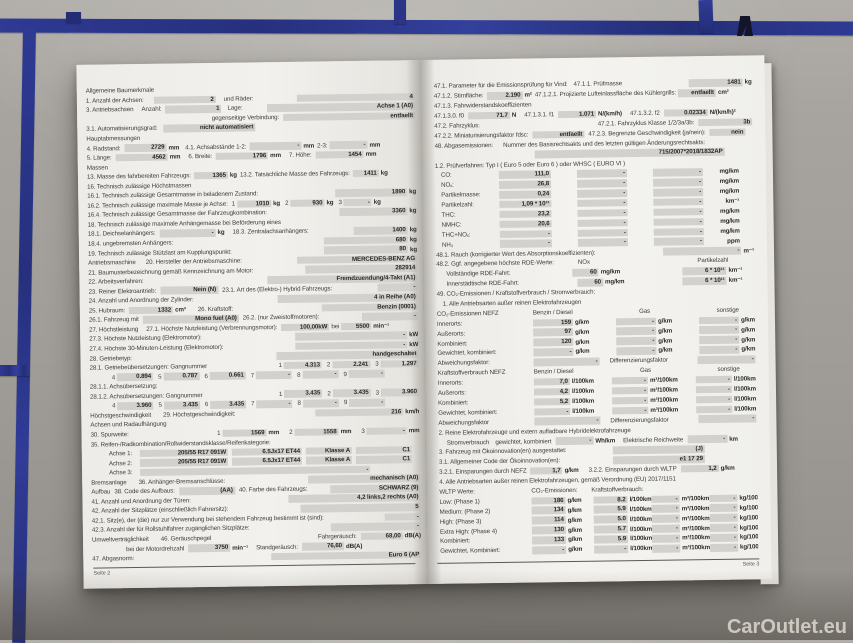 The image size is (853, 643). I want to click on form-label: sonstige, so click(728, 369).